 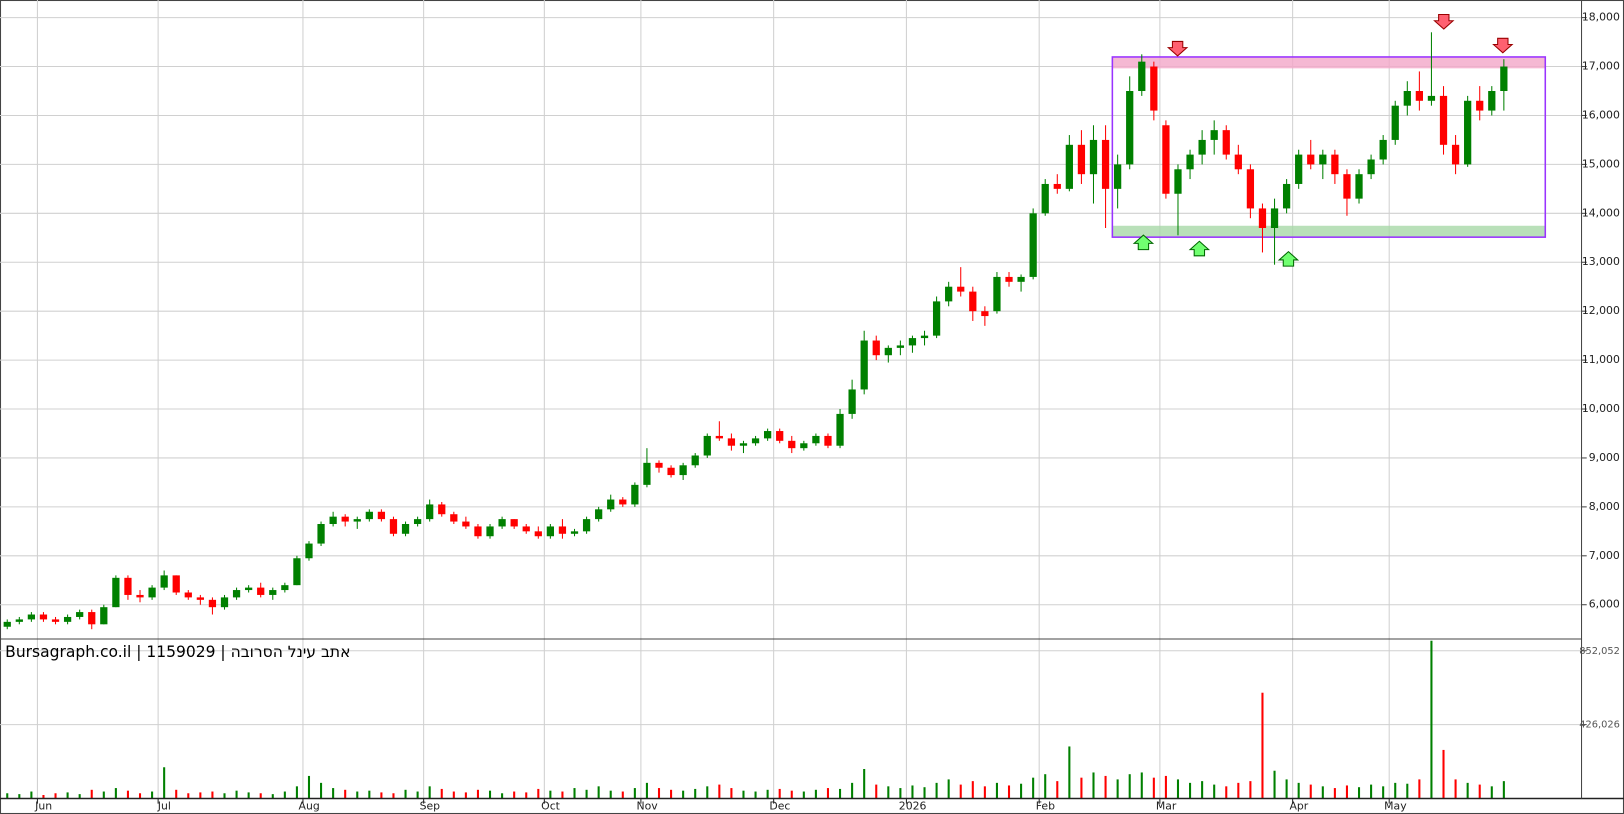 I want to click on support-band, so click(x=1329, y=231).